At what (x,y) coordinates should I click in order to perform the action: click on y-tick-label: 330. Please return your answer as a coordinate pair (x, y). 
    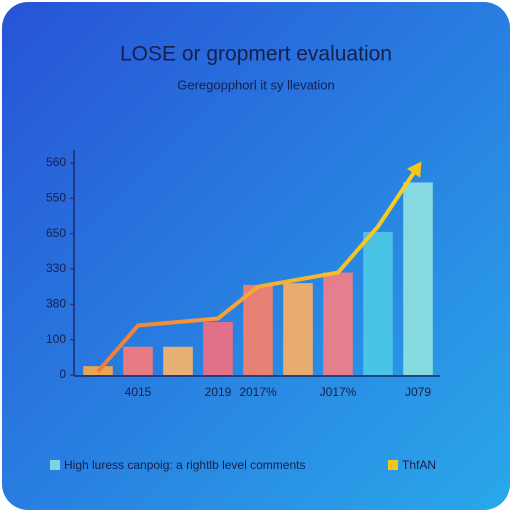
    Looking at the image, I should click on (56, 268).